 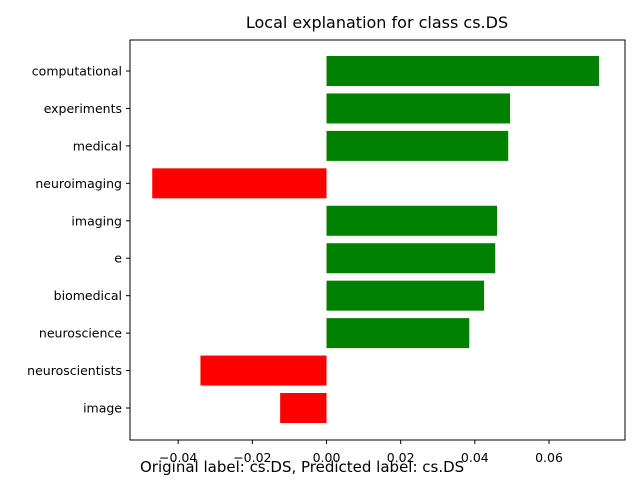 I want to click on y-tick-label: neuroscience, so click(x=80, y=333).